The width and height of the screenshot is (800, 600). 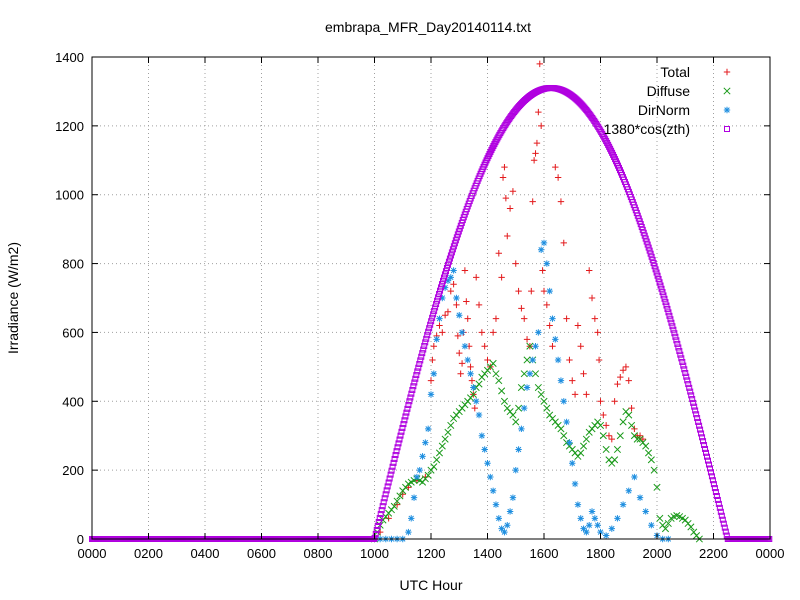 What do you see at coordinates (647, 129) in the screenshot?
I see `legend-label: 1380*cos(zth)` at bounding box center [647, 129].